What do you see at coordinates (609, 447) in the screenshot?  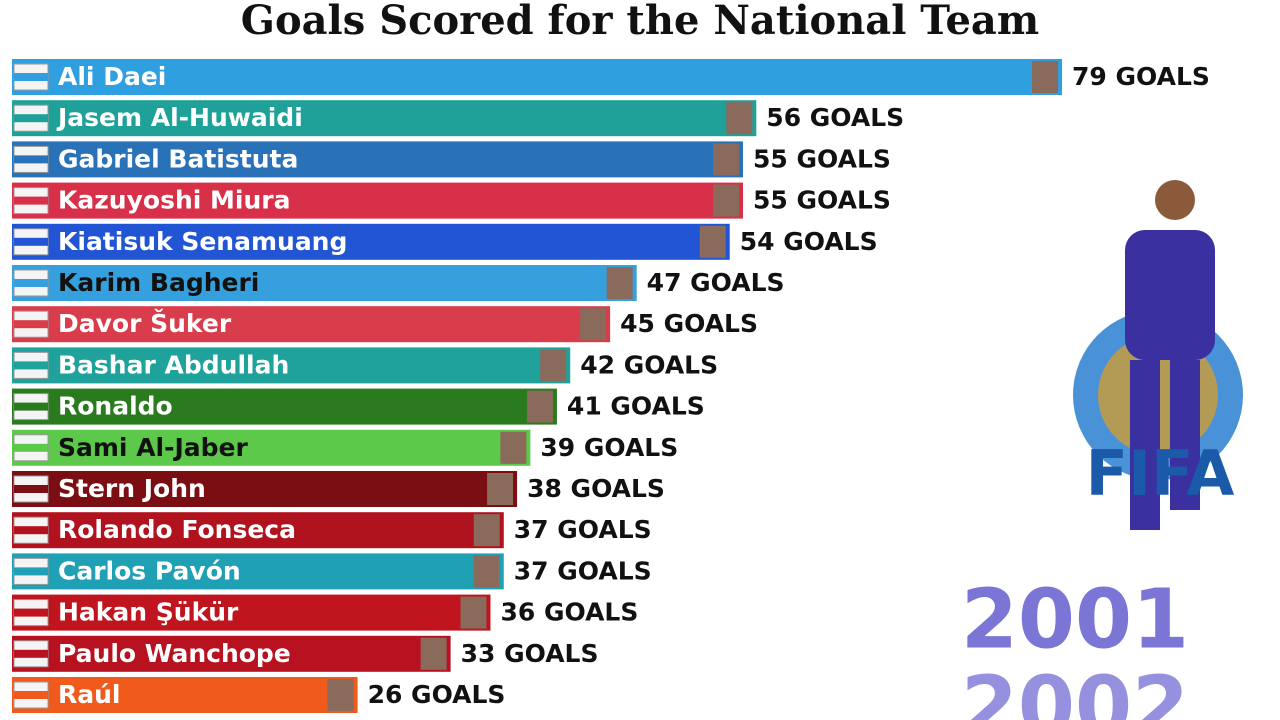 I see `value-label: 39 GOALS` at bounding box center [609, 447].